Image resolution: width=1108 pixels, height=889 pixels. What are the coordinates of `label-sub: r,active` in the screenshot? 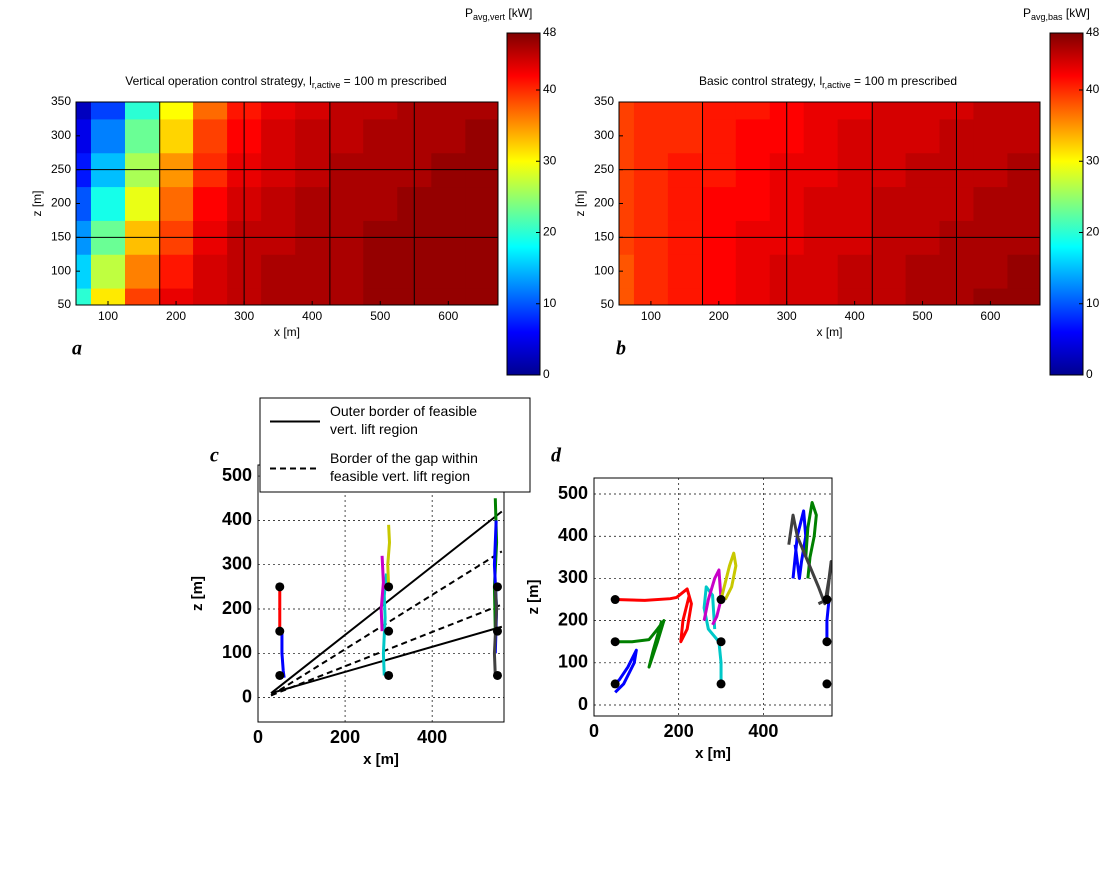 It's located at (836, 85).